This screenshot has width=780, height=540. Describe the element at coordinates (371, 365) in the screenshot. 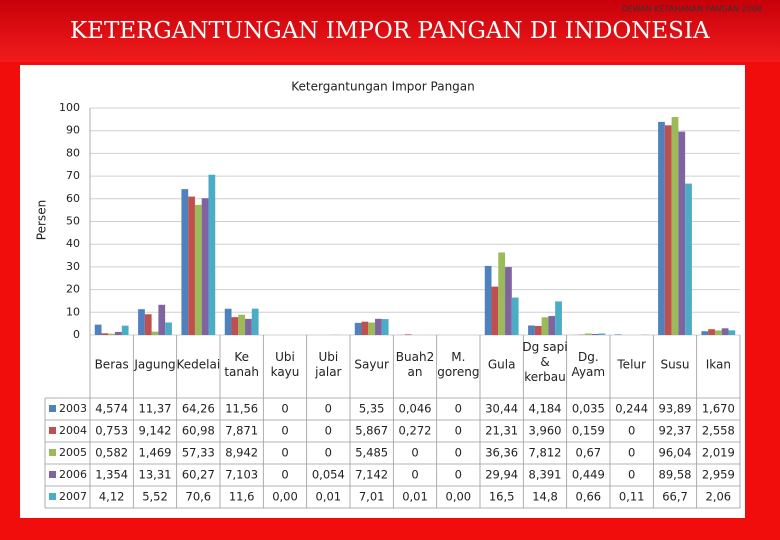

I see `x-tick-label: Sayur` at that location.